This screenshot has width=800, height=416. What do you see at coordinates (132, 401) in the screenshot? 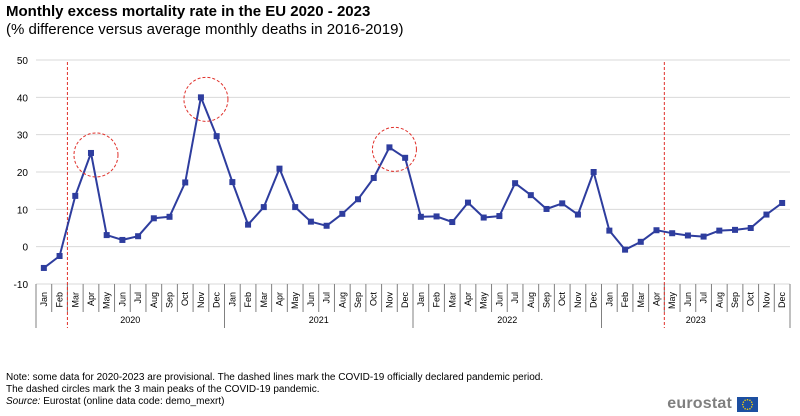
I see `source-text: Eurostat (online data code: demo_mexrt)` at bounding box center [132, 401].